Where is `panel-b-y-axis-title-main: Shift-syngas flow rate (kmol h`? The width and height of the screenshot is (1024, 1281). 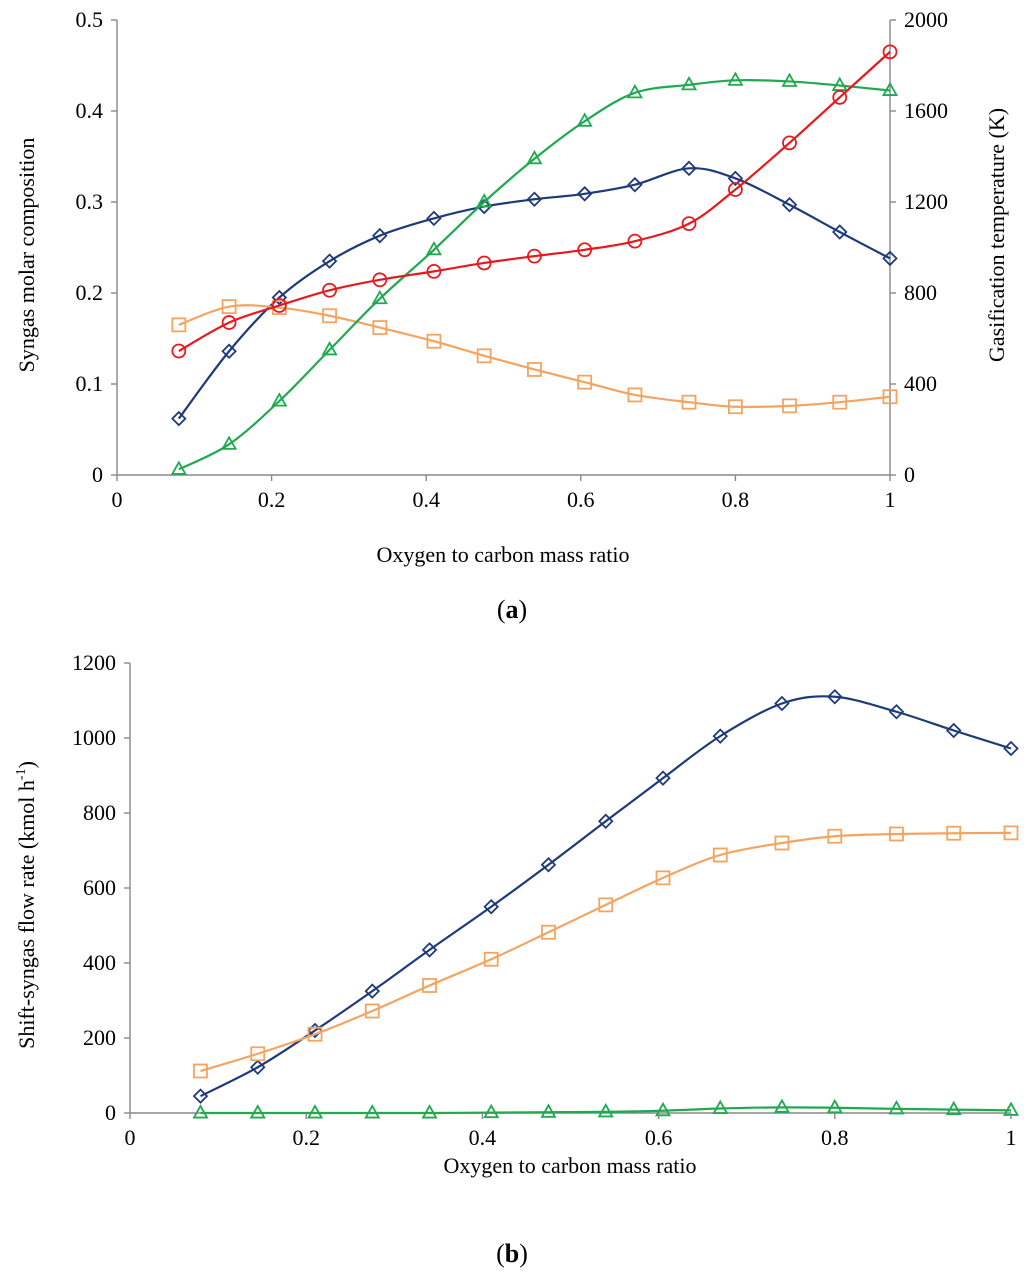 panel-b-y-axis-title-main: Shift-syngas flow rate (kmol h is located at coordinates (26, 914).